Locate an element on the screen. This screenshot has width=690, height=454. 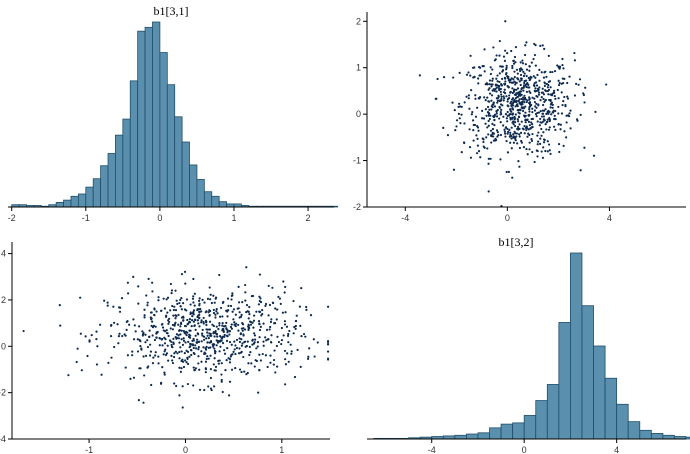
x-tick-label: 4 is located at coordinates (609, 218).